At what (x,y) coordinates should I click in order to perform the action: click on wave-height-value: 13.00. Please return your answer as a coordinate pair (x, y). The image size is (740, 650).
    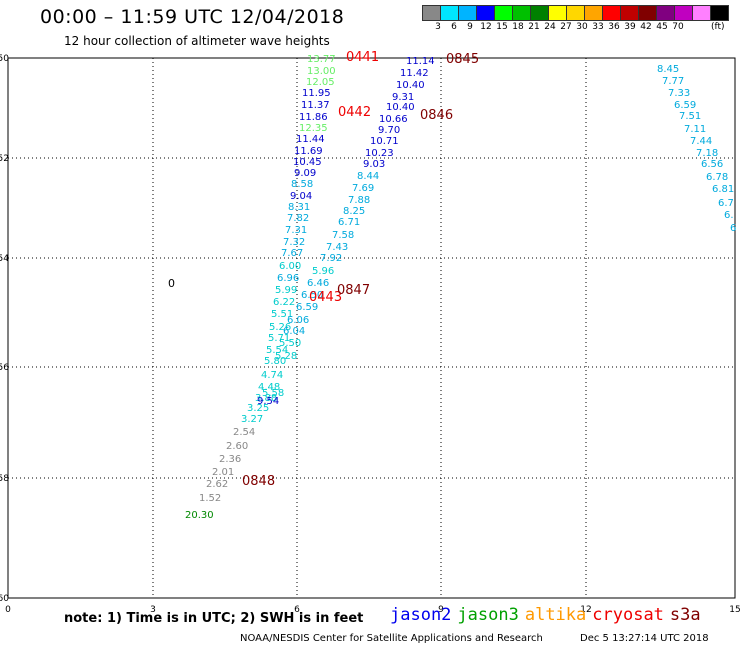
    Looking at the image, I should click on (321, 71).